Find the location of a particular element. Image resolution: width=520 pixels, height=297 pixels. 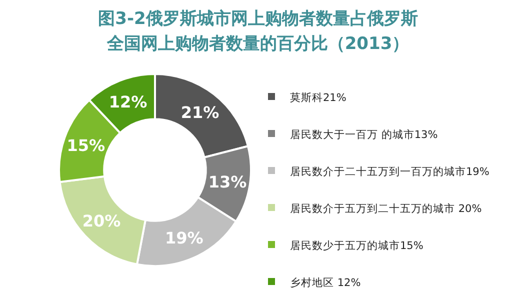

data-label: 12% is located at coordinates (128, 102).